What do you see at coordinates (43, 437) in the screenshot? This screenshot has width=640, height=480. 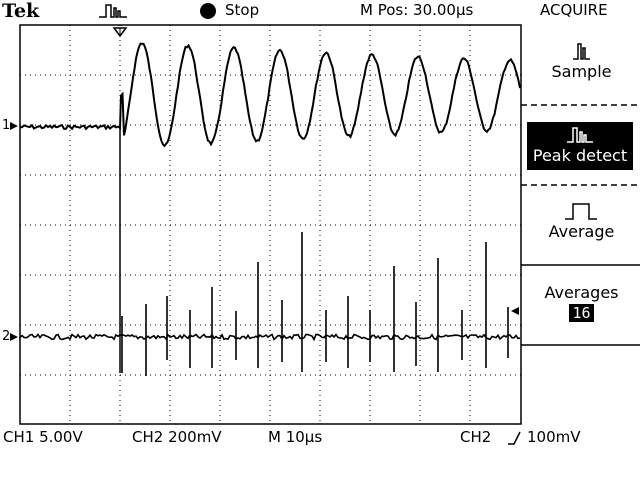 I see `ch1-scale: CH1 5.00V` at bounding box center [43, 437].